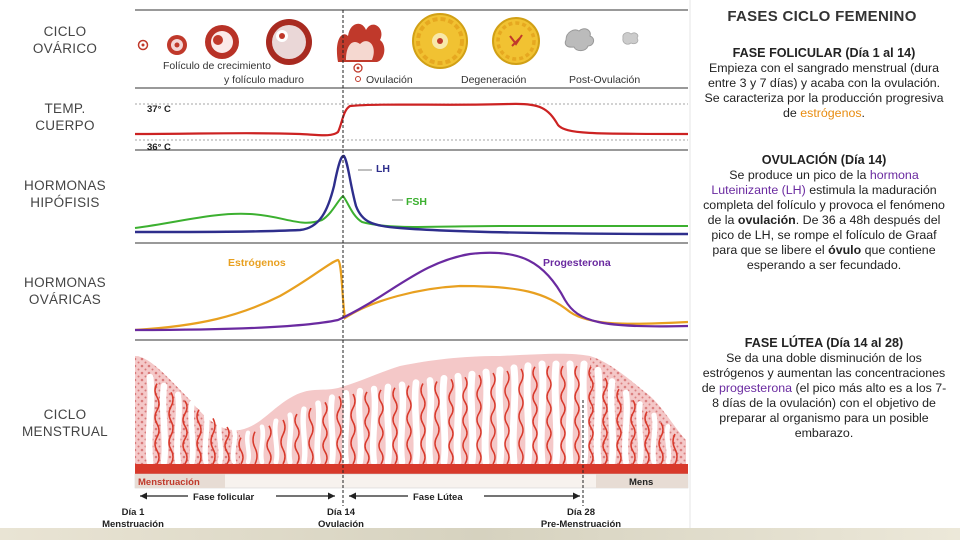  I want to click on ovulation-text-1: Se produce un pico de la, so click(799, 175).